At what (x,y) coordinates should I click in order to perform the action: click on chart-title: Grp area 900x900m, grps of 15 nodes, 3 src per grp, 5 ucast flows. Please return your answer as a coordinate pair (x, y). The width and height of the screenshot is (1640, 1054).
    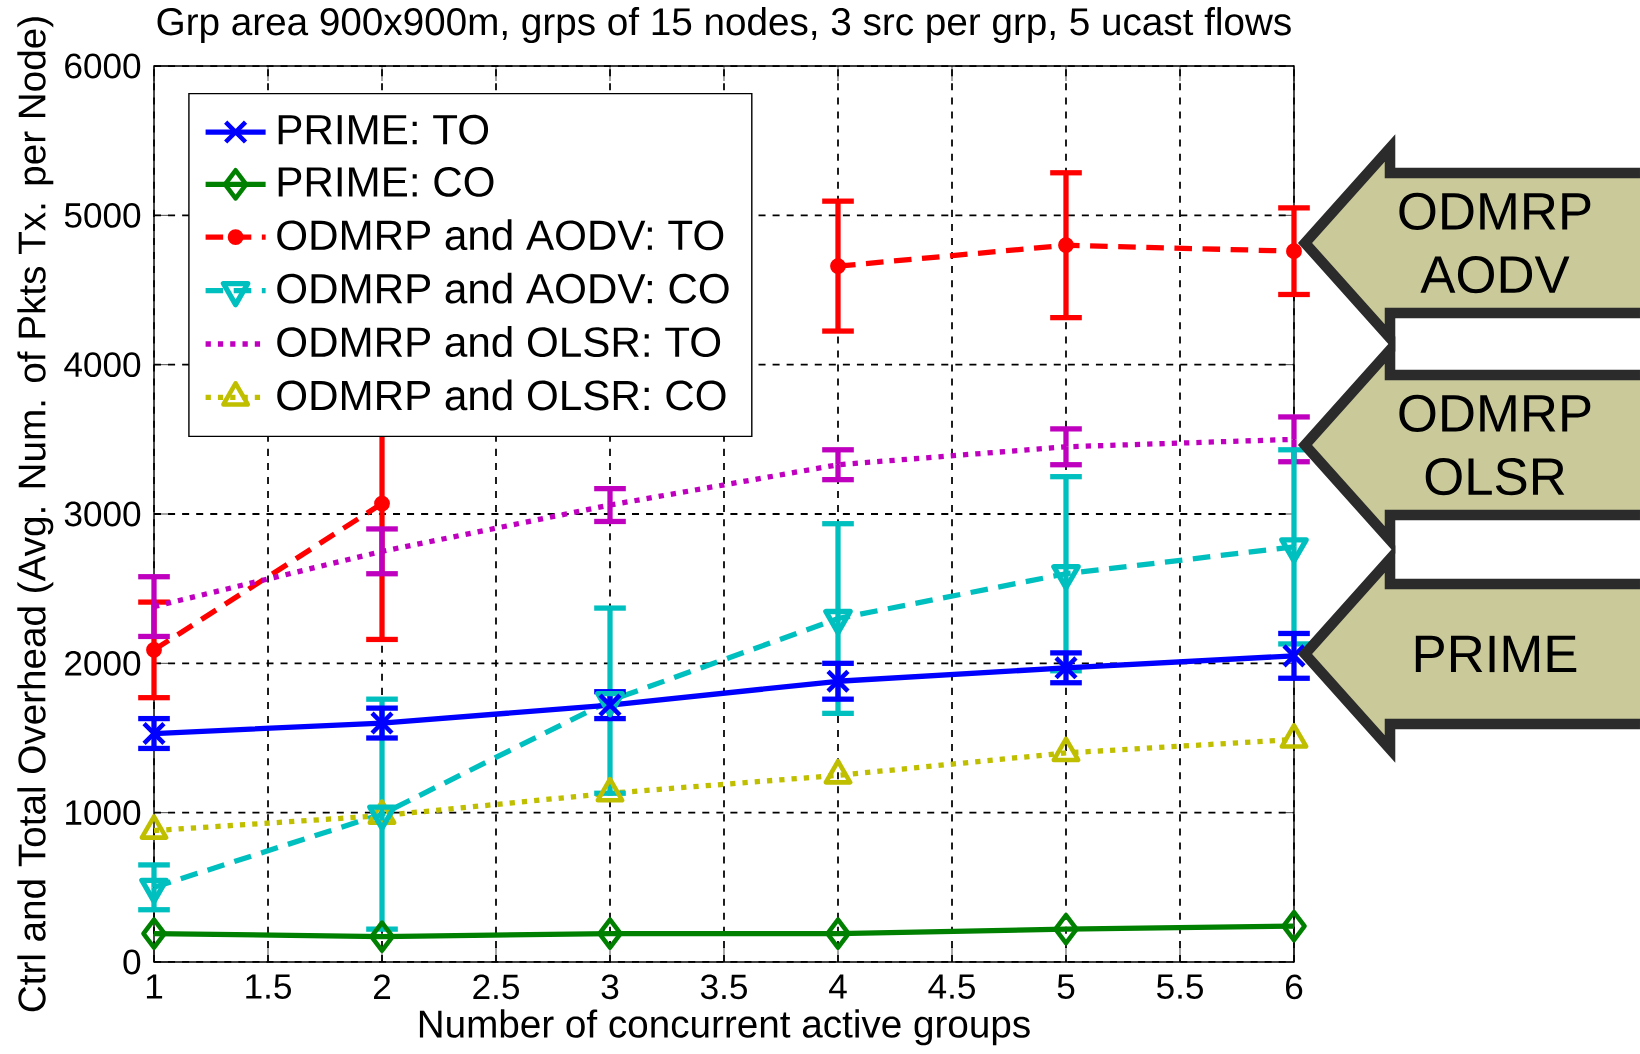
    Looking at the image, I should click on (724, 25).